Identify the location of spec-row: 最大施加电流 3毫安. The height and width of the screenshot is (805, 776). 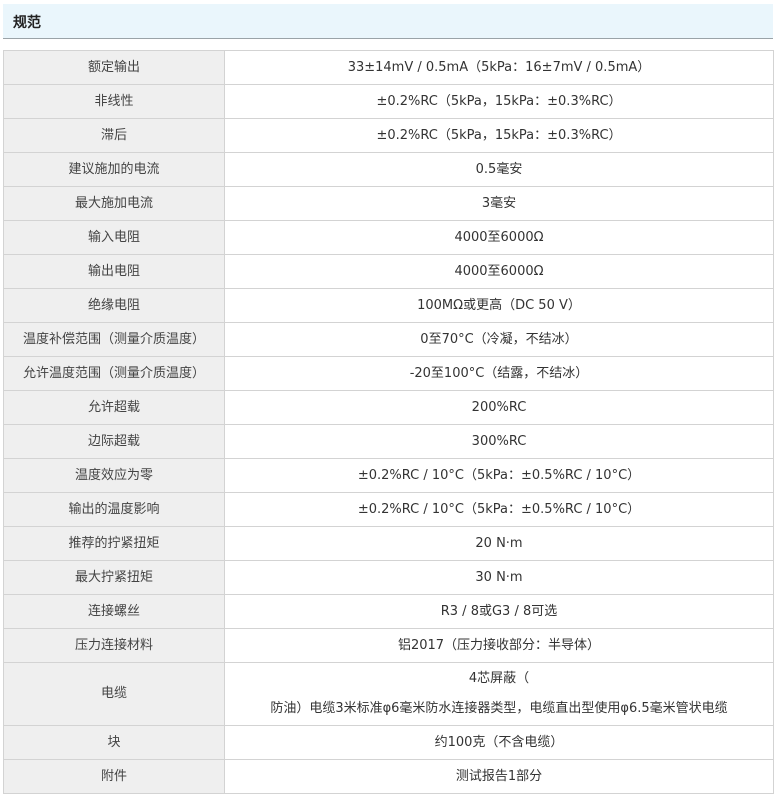
(388, 203).